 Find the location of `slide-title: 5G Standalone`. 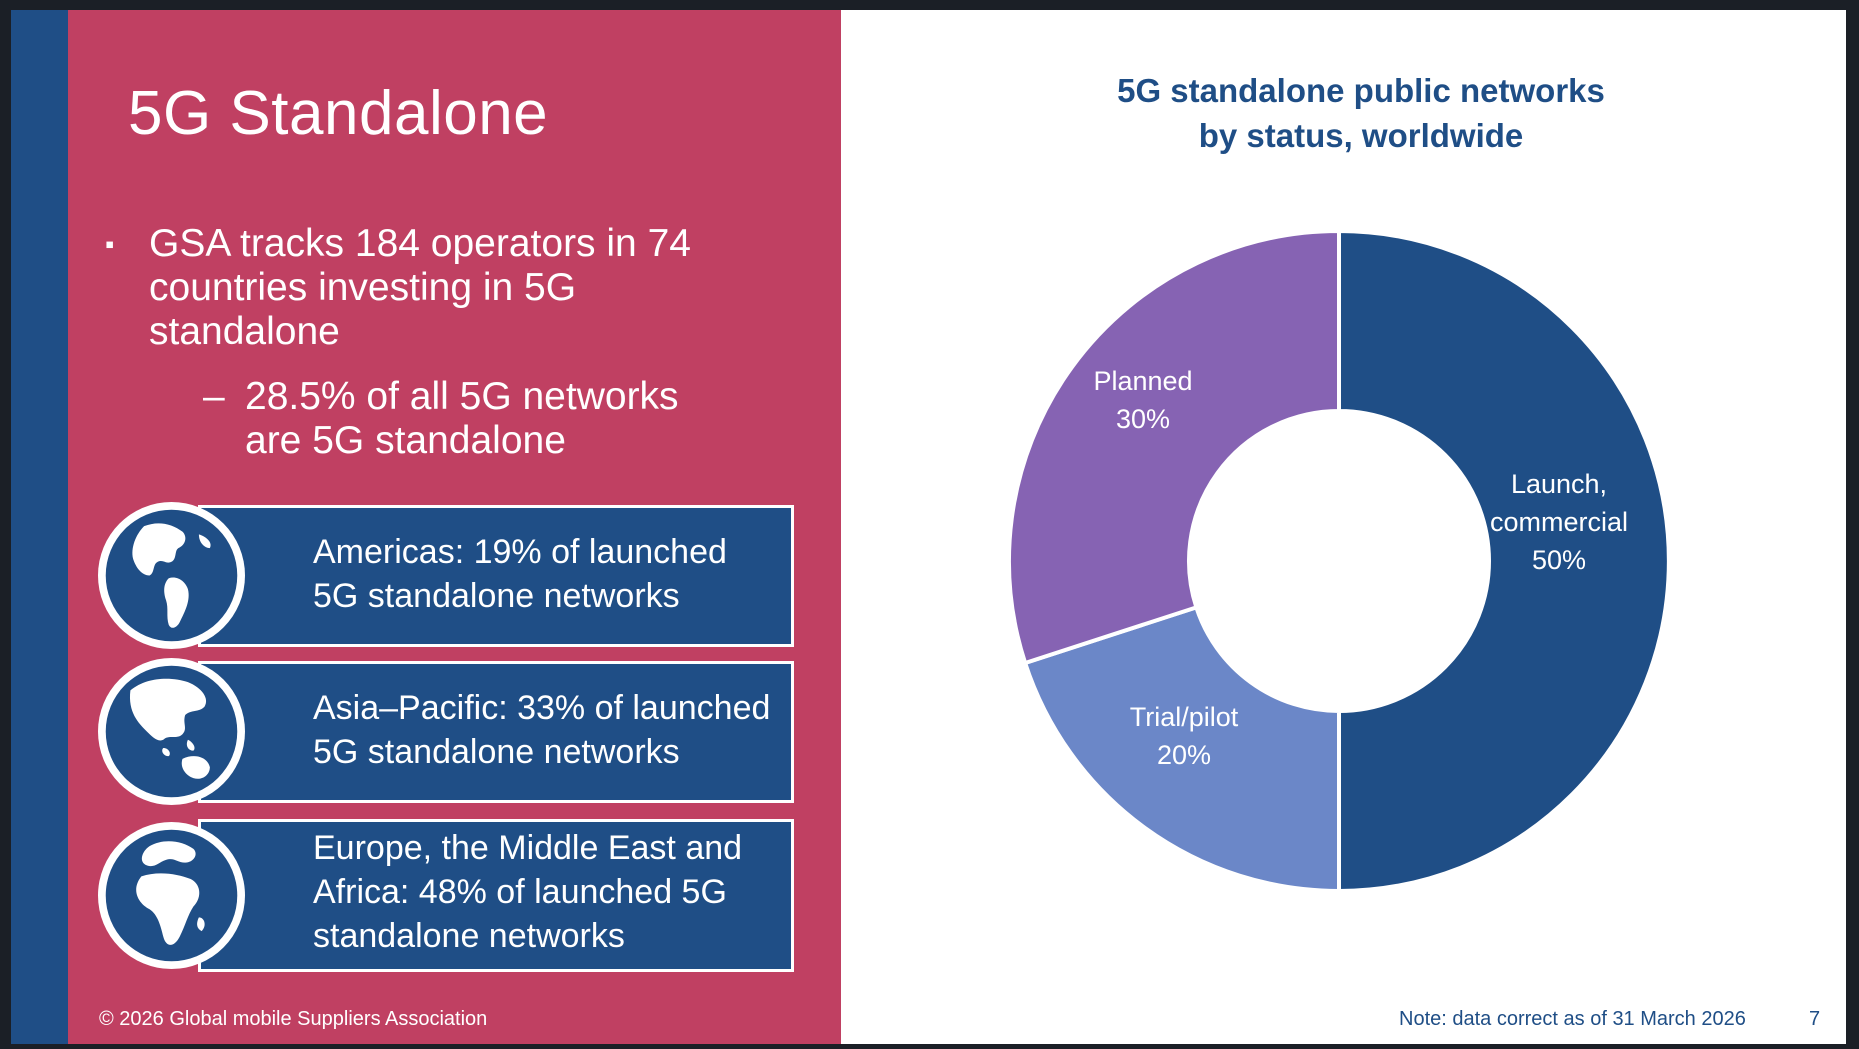

slide-title: 5G Standalone is located at coordinates (338, 113).